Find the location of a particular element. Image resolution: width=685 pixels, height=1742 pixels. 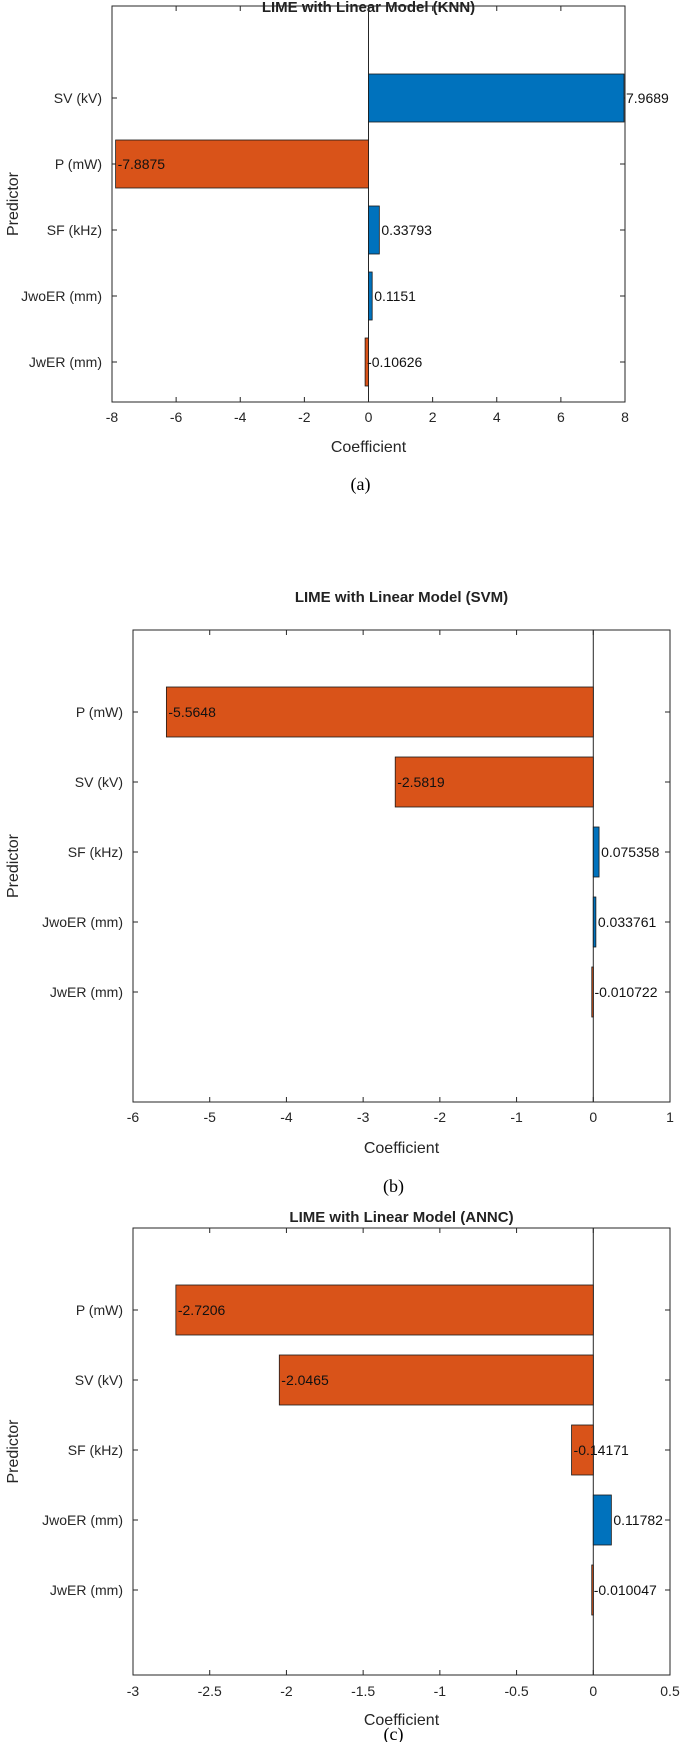

x-tick-label: -5 is located at coordinates (209, 1117).